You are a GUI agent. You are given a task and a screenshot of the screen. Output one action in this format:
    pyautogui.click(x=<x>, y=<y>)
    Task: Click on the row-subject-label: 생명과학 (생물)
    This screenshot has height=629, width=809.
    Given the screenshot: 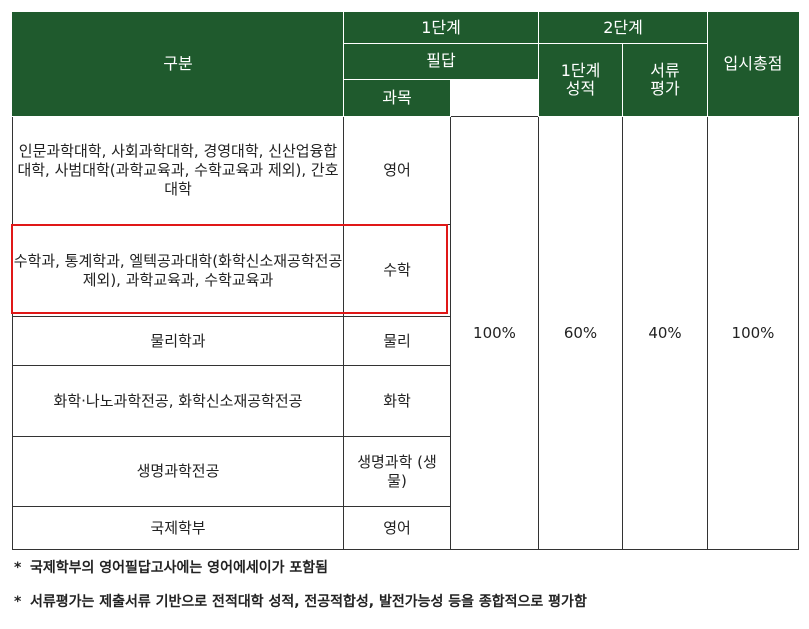 What is the action you would take?
    pyautogui.click(x=397, y=471)
    